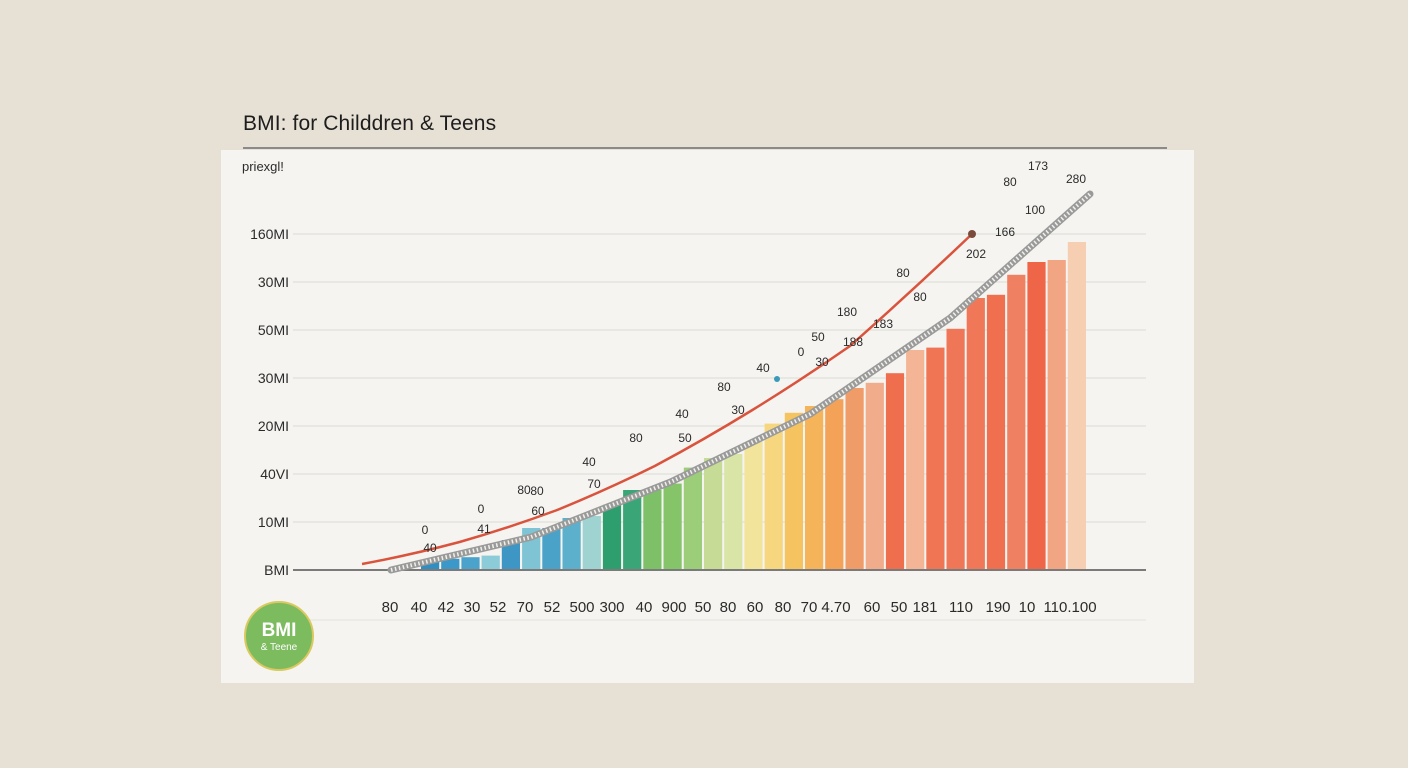  Describe the element at coordinates (472, 607) in the screenshot. I see `x-tick-label: 30` at that location.